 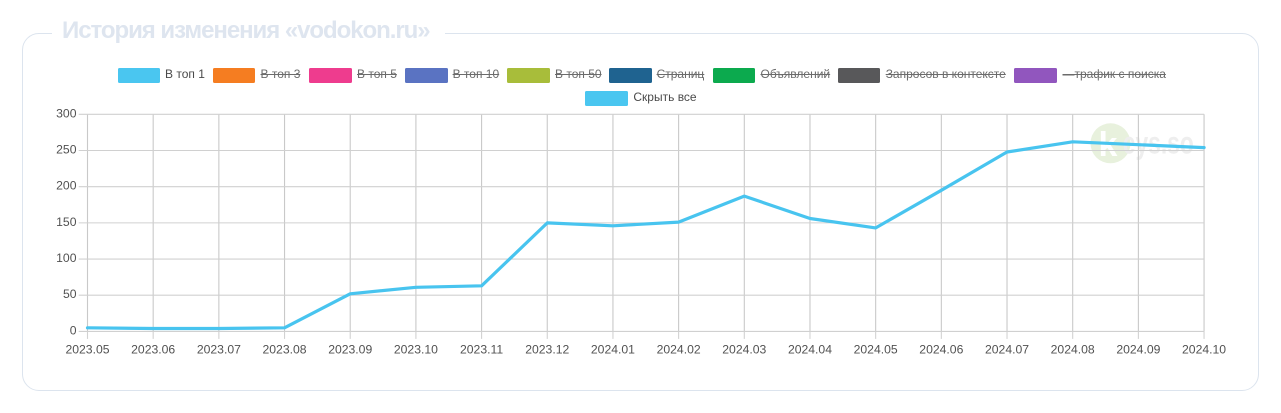 What do you see at coordinates (73, 330) in the screenshot?
I see `svg-text: 0` at bounding box center [73, 330].